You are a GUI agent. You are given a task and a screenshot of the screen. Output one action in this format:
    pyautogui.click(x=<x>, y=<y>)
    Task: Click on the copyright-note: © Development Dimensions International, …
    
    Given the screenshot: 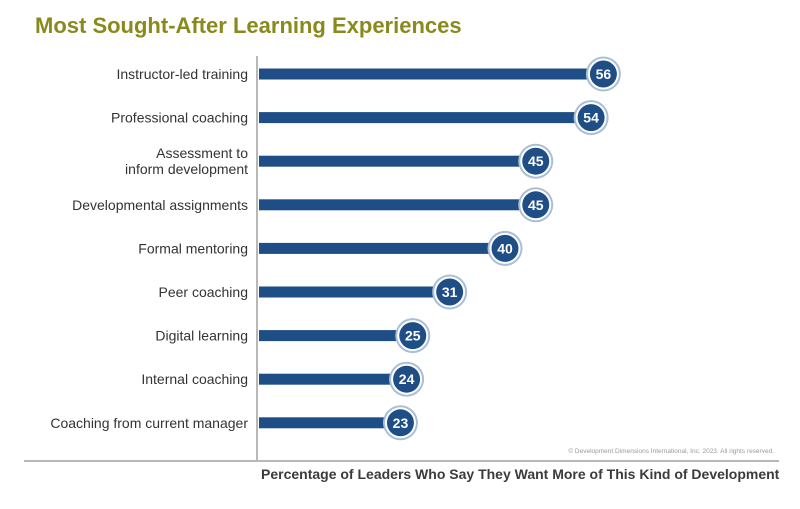 What is the action you would take?
    pyautogui.click(x=671, y=451)
    